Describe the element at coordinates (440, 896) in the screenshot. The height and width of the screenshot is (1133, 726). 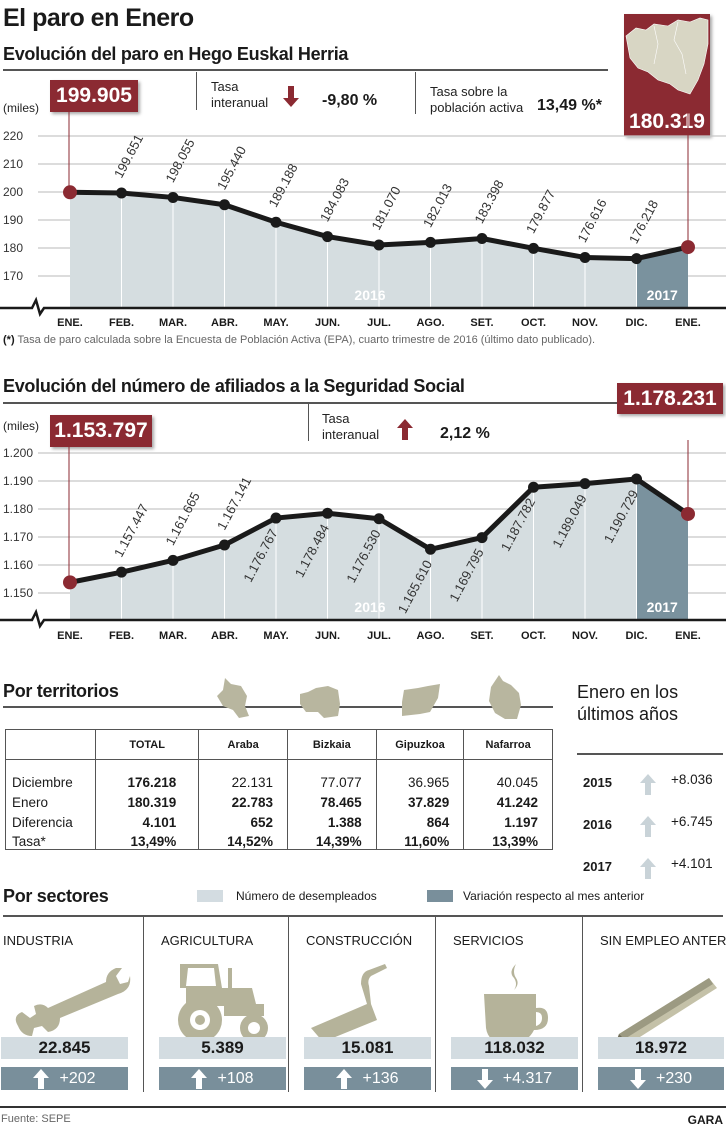
I see `legend-swatch` at that location.